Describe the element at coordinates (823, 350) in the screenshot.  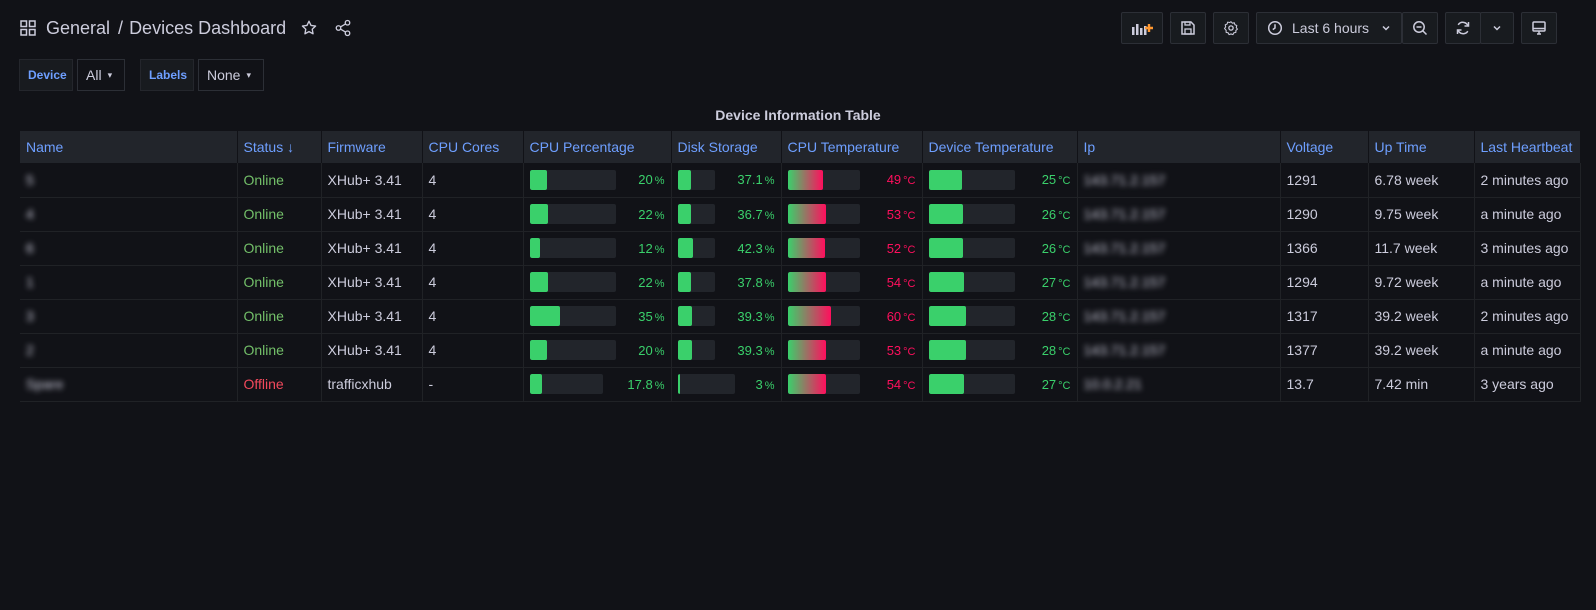
I see `cpu_temp-bar-track` at that location.